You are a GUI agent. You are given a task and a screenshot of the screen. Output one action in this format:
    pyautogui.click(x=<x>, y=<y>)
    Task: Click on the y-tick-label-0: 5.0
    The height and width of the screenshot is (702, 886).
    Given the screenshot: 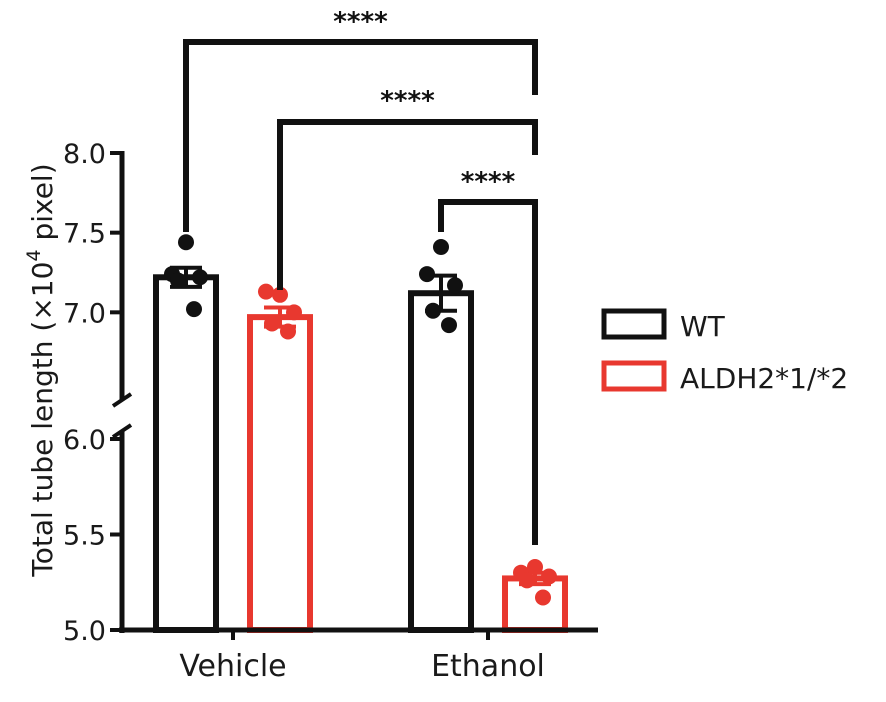 What is the action you would take?
    pyautogui.click(x=84, y=631)
    